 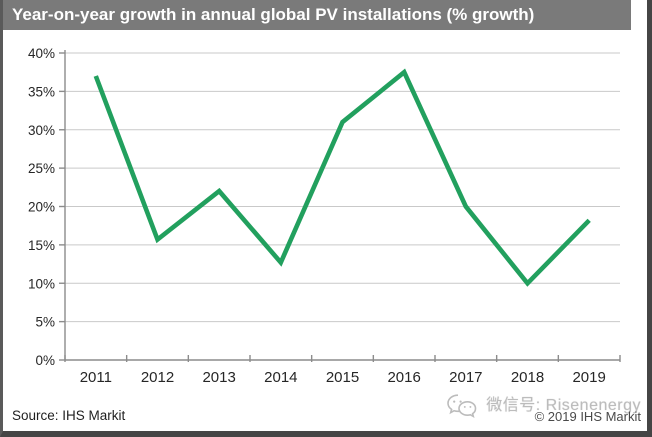 What do you see at coordinates (403, 377) in the screenshot?
I see `svg-text: 2016` at bounding box center [403, 377].